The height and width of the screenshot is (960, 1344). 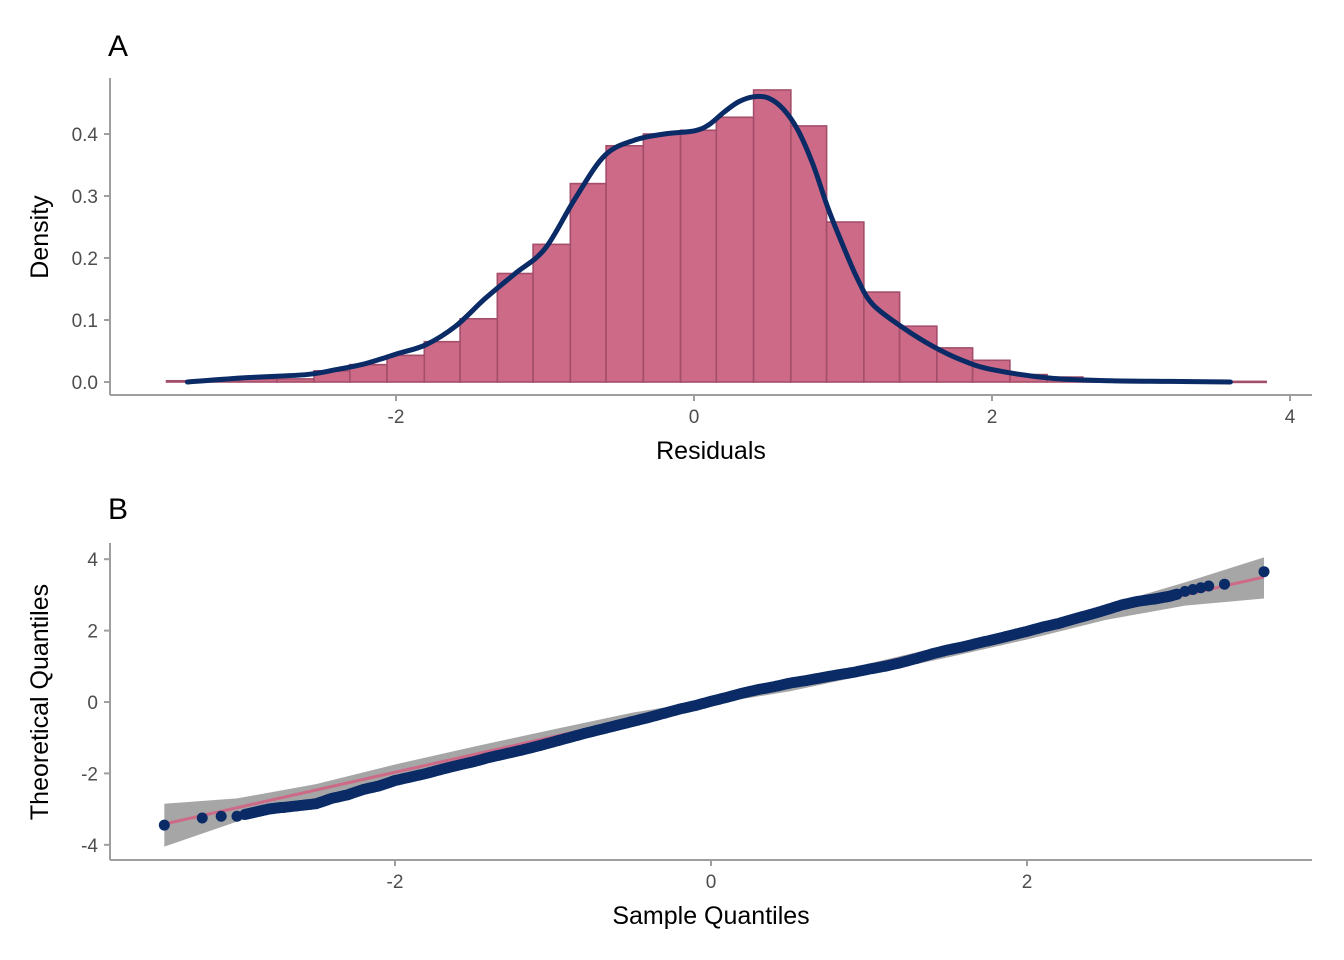 What do you see at coordinates (40, 702) in the screenshot?
I see `panel-b-y-axis-title: Theoretical Quantiles` at bounding box center [40, 702].